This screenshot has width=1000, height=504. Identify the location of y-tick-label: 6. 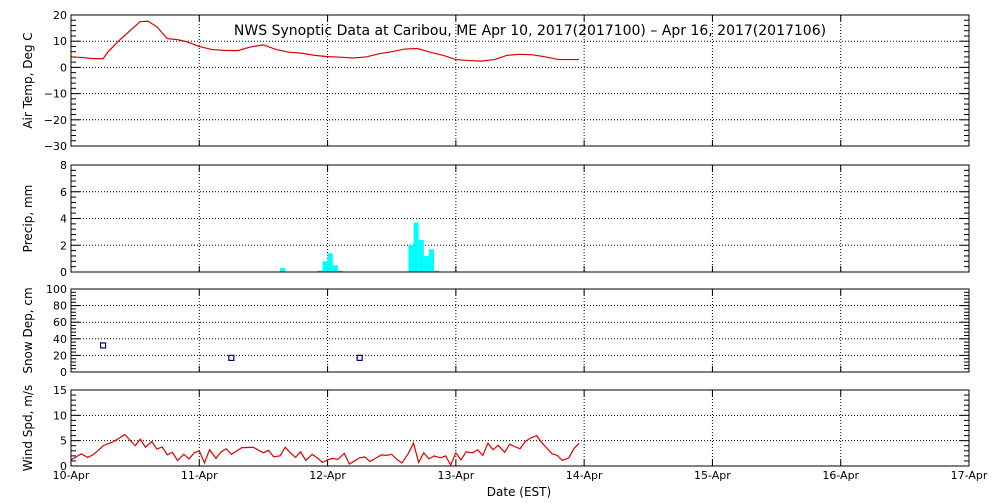
(63, 192).